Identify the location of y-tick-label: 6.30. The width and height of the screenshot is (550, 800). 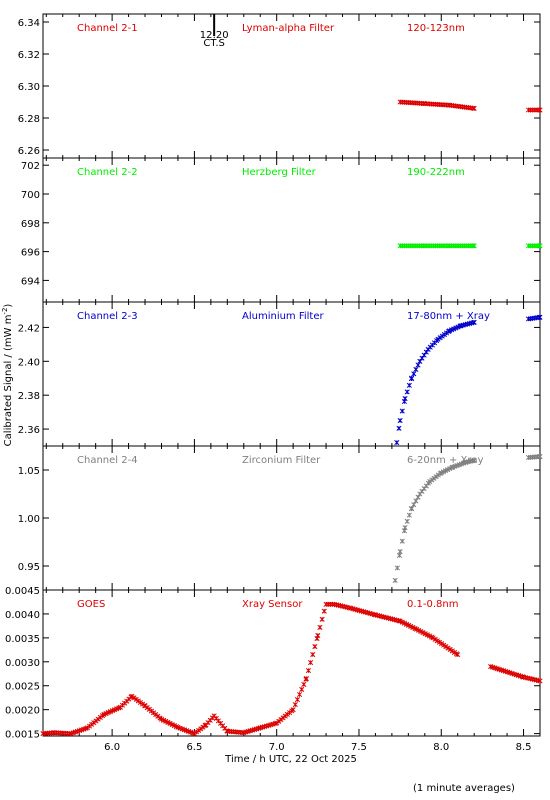
(29, 87).